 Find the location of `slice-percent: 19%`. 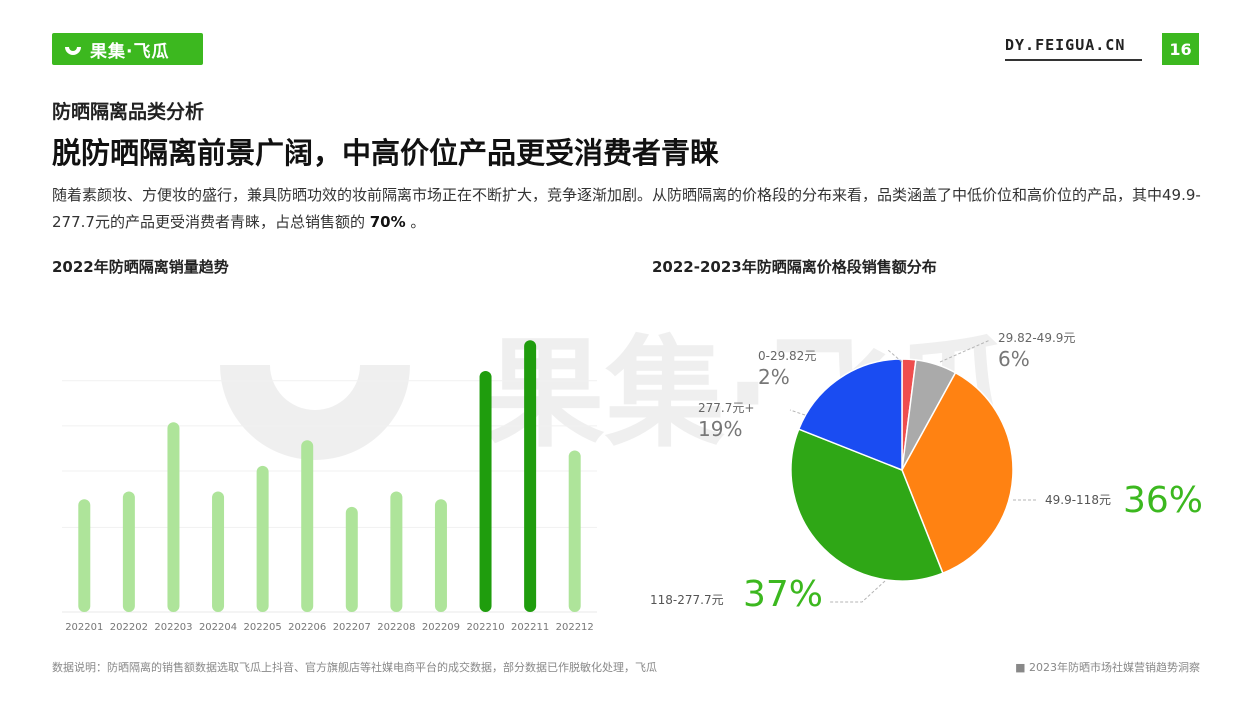

slice-percent: 19% is located at coordinates (720, 429).